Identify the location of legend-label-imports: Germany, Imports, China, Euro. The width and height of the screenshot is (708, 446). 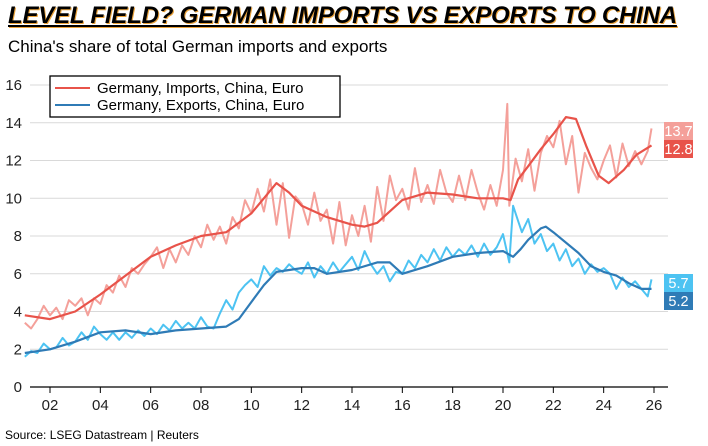
(200, 88).